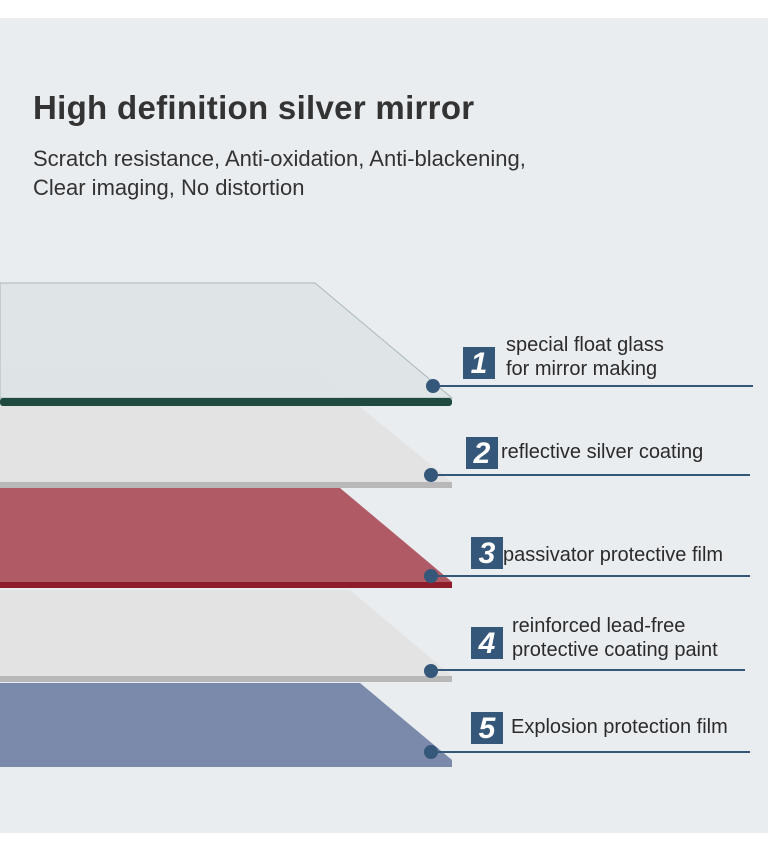 This screenshot has width=768, height=847. I want to click on label-line: Explosion protection film, so click(619, 727).